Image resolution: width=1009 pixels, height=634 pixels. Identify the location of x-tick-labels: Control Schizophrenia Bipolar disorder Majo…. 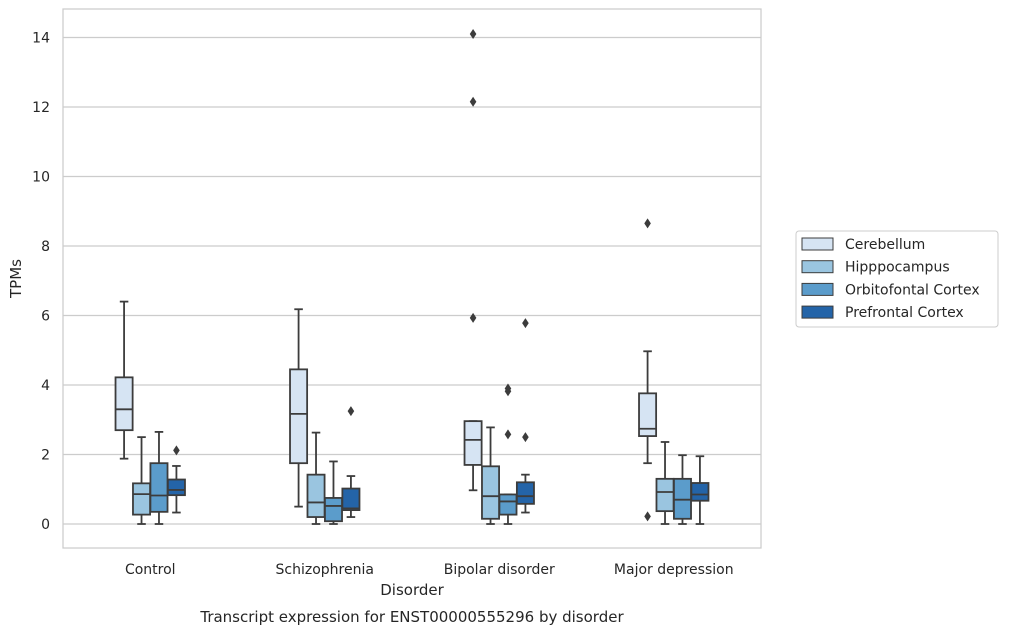
(429, 570).